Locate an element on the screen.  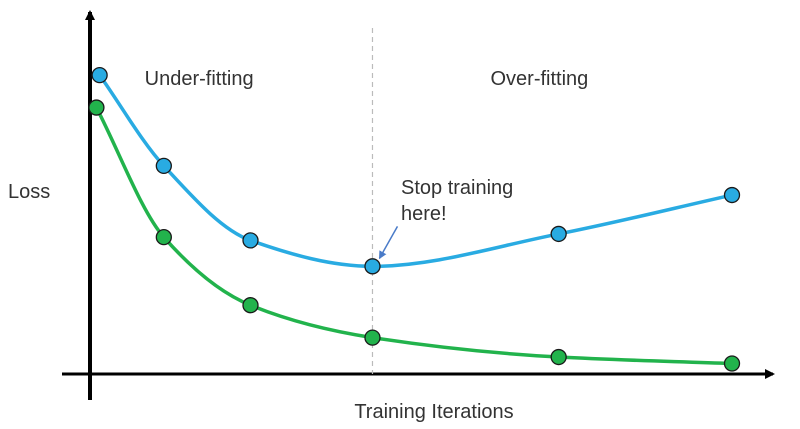
annotation-arrow is located at coordinates (388, 242).